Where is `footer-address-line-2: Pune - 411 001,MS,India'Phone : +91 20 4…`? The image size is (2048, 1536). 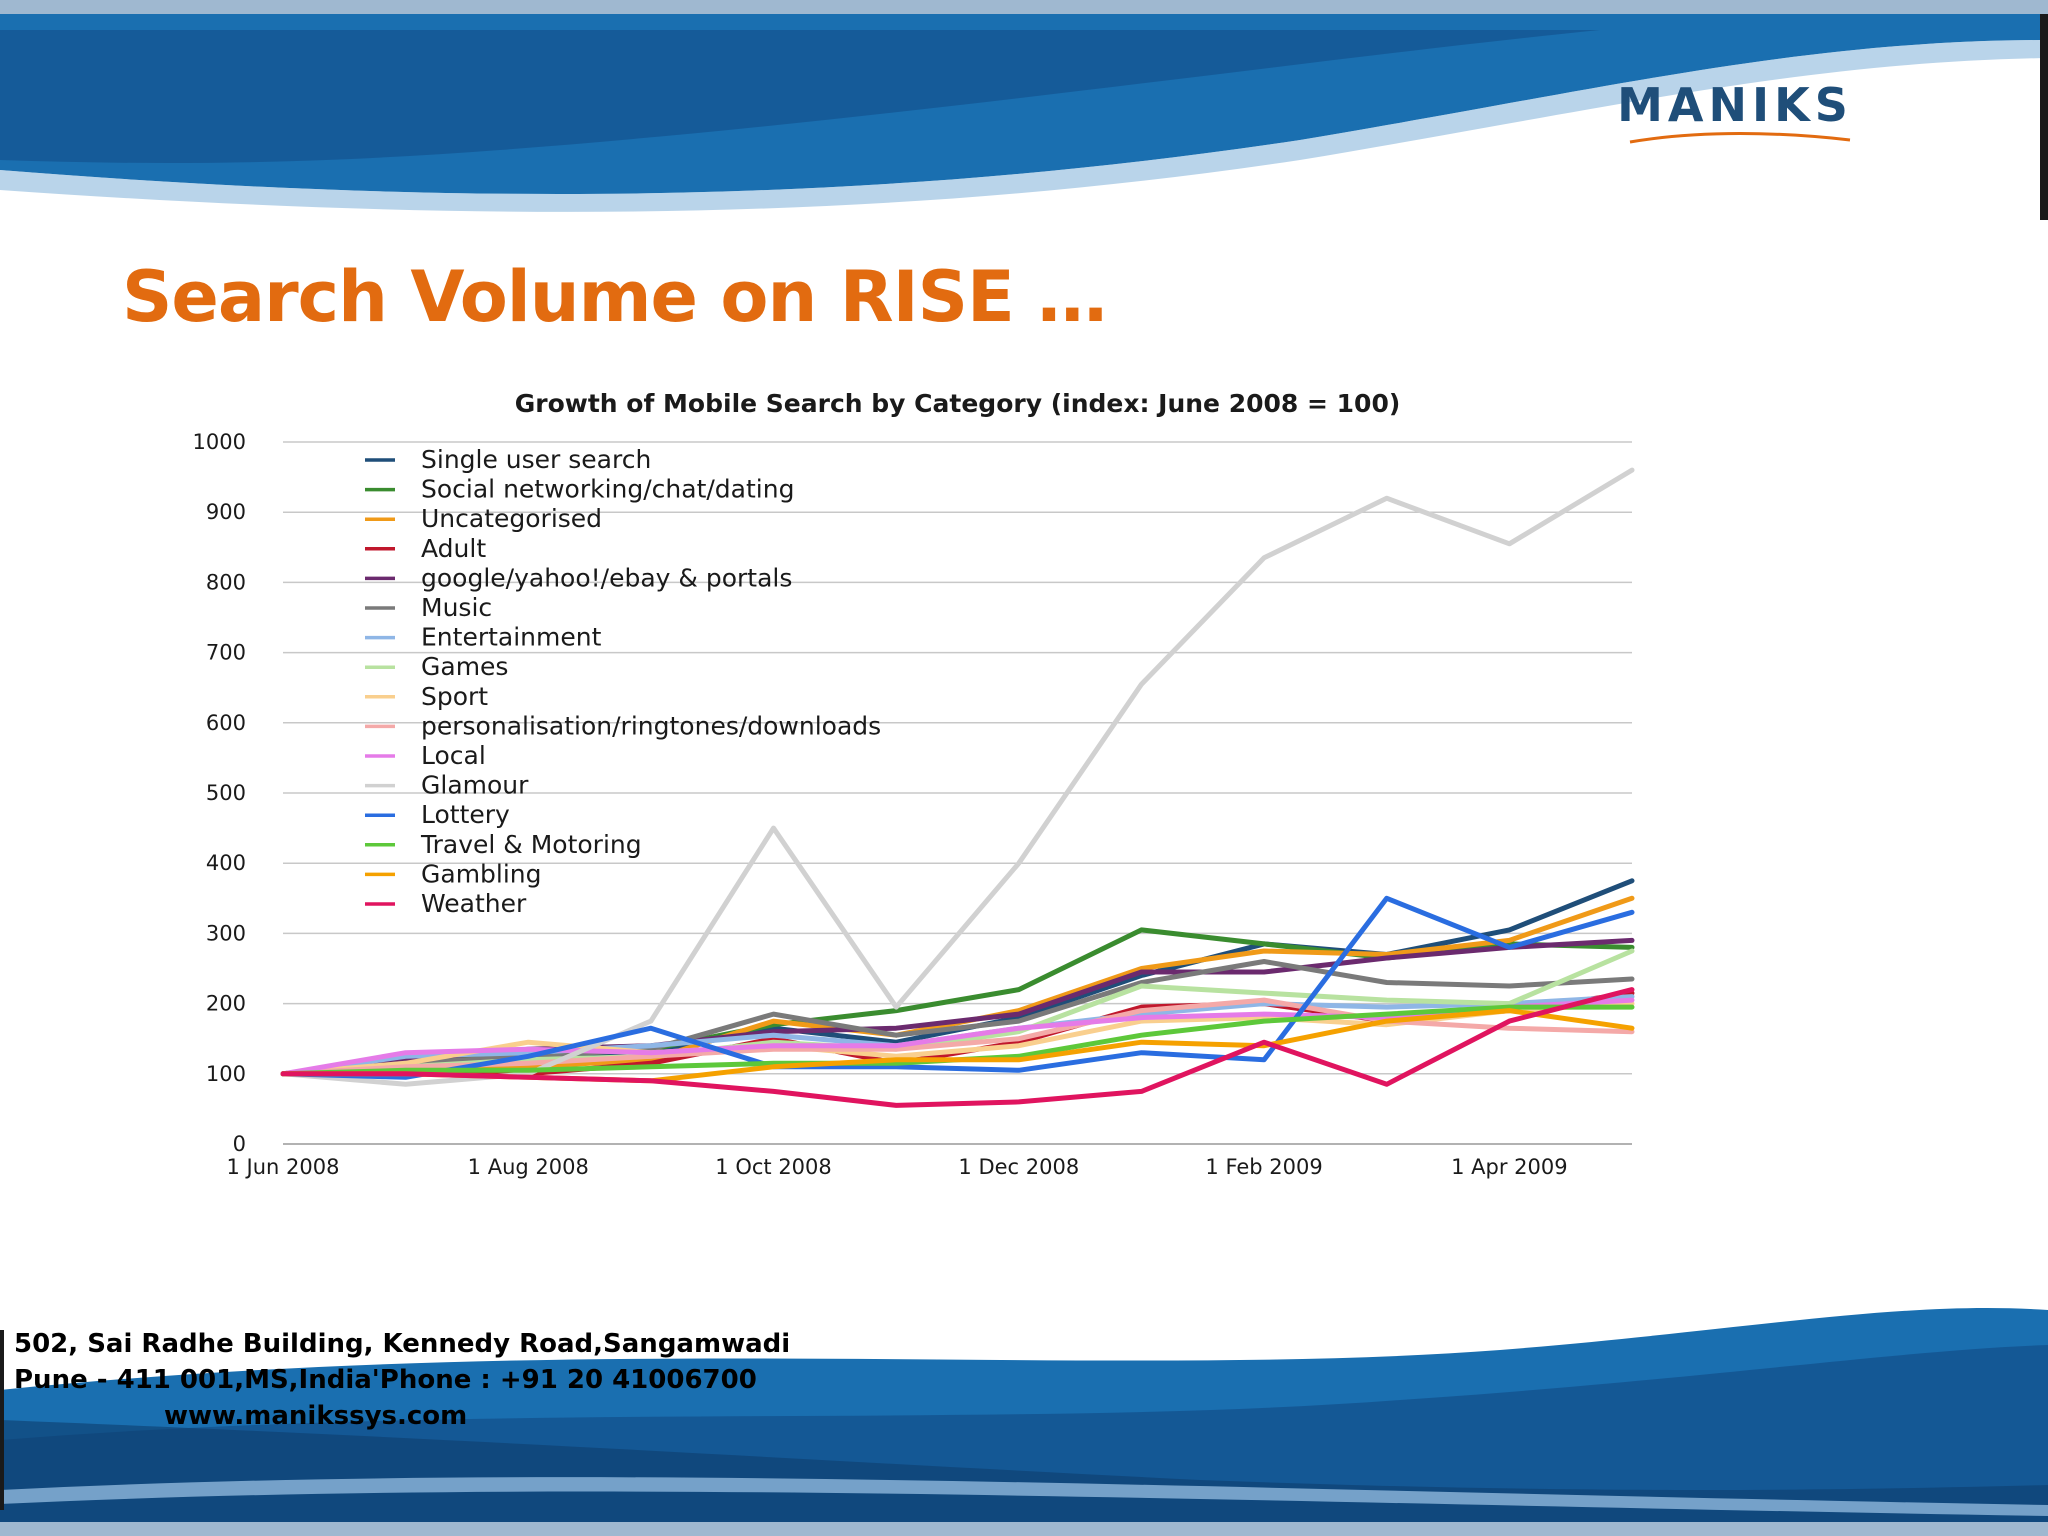
footer-address-line-2: Pune - 411 001,MS,India'Phone : +91 20 4… is located at coordinates (385, 1380).